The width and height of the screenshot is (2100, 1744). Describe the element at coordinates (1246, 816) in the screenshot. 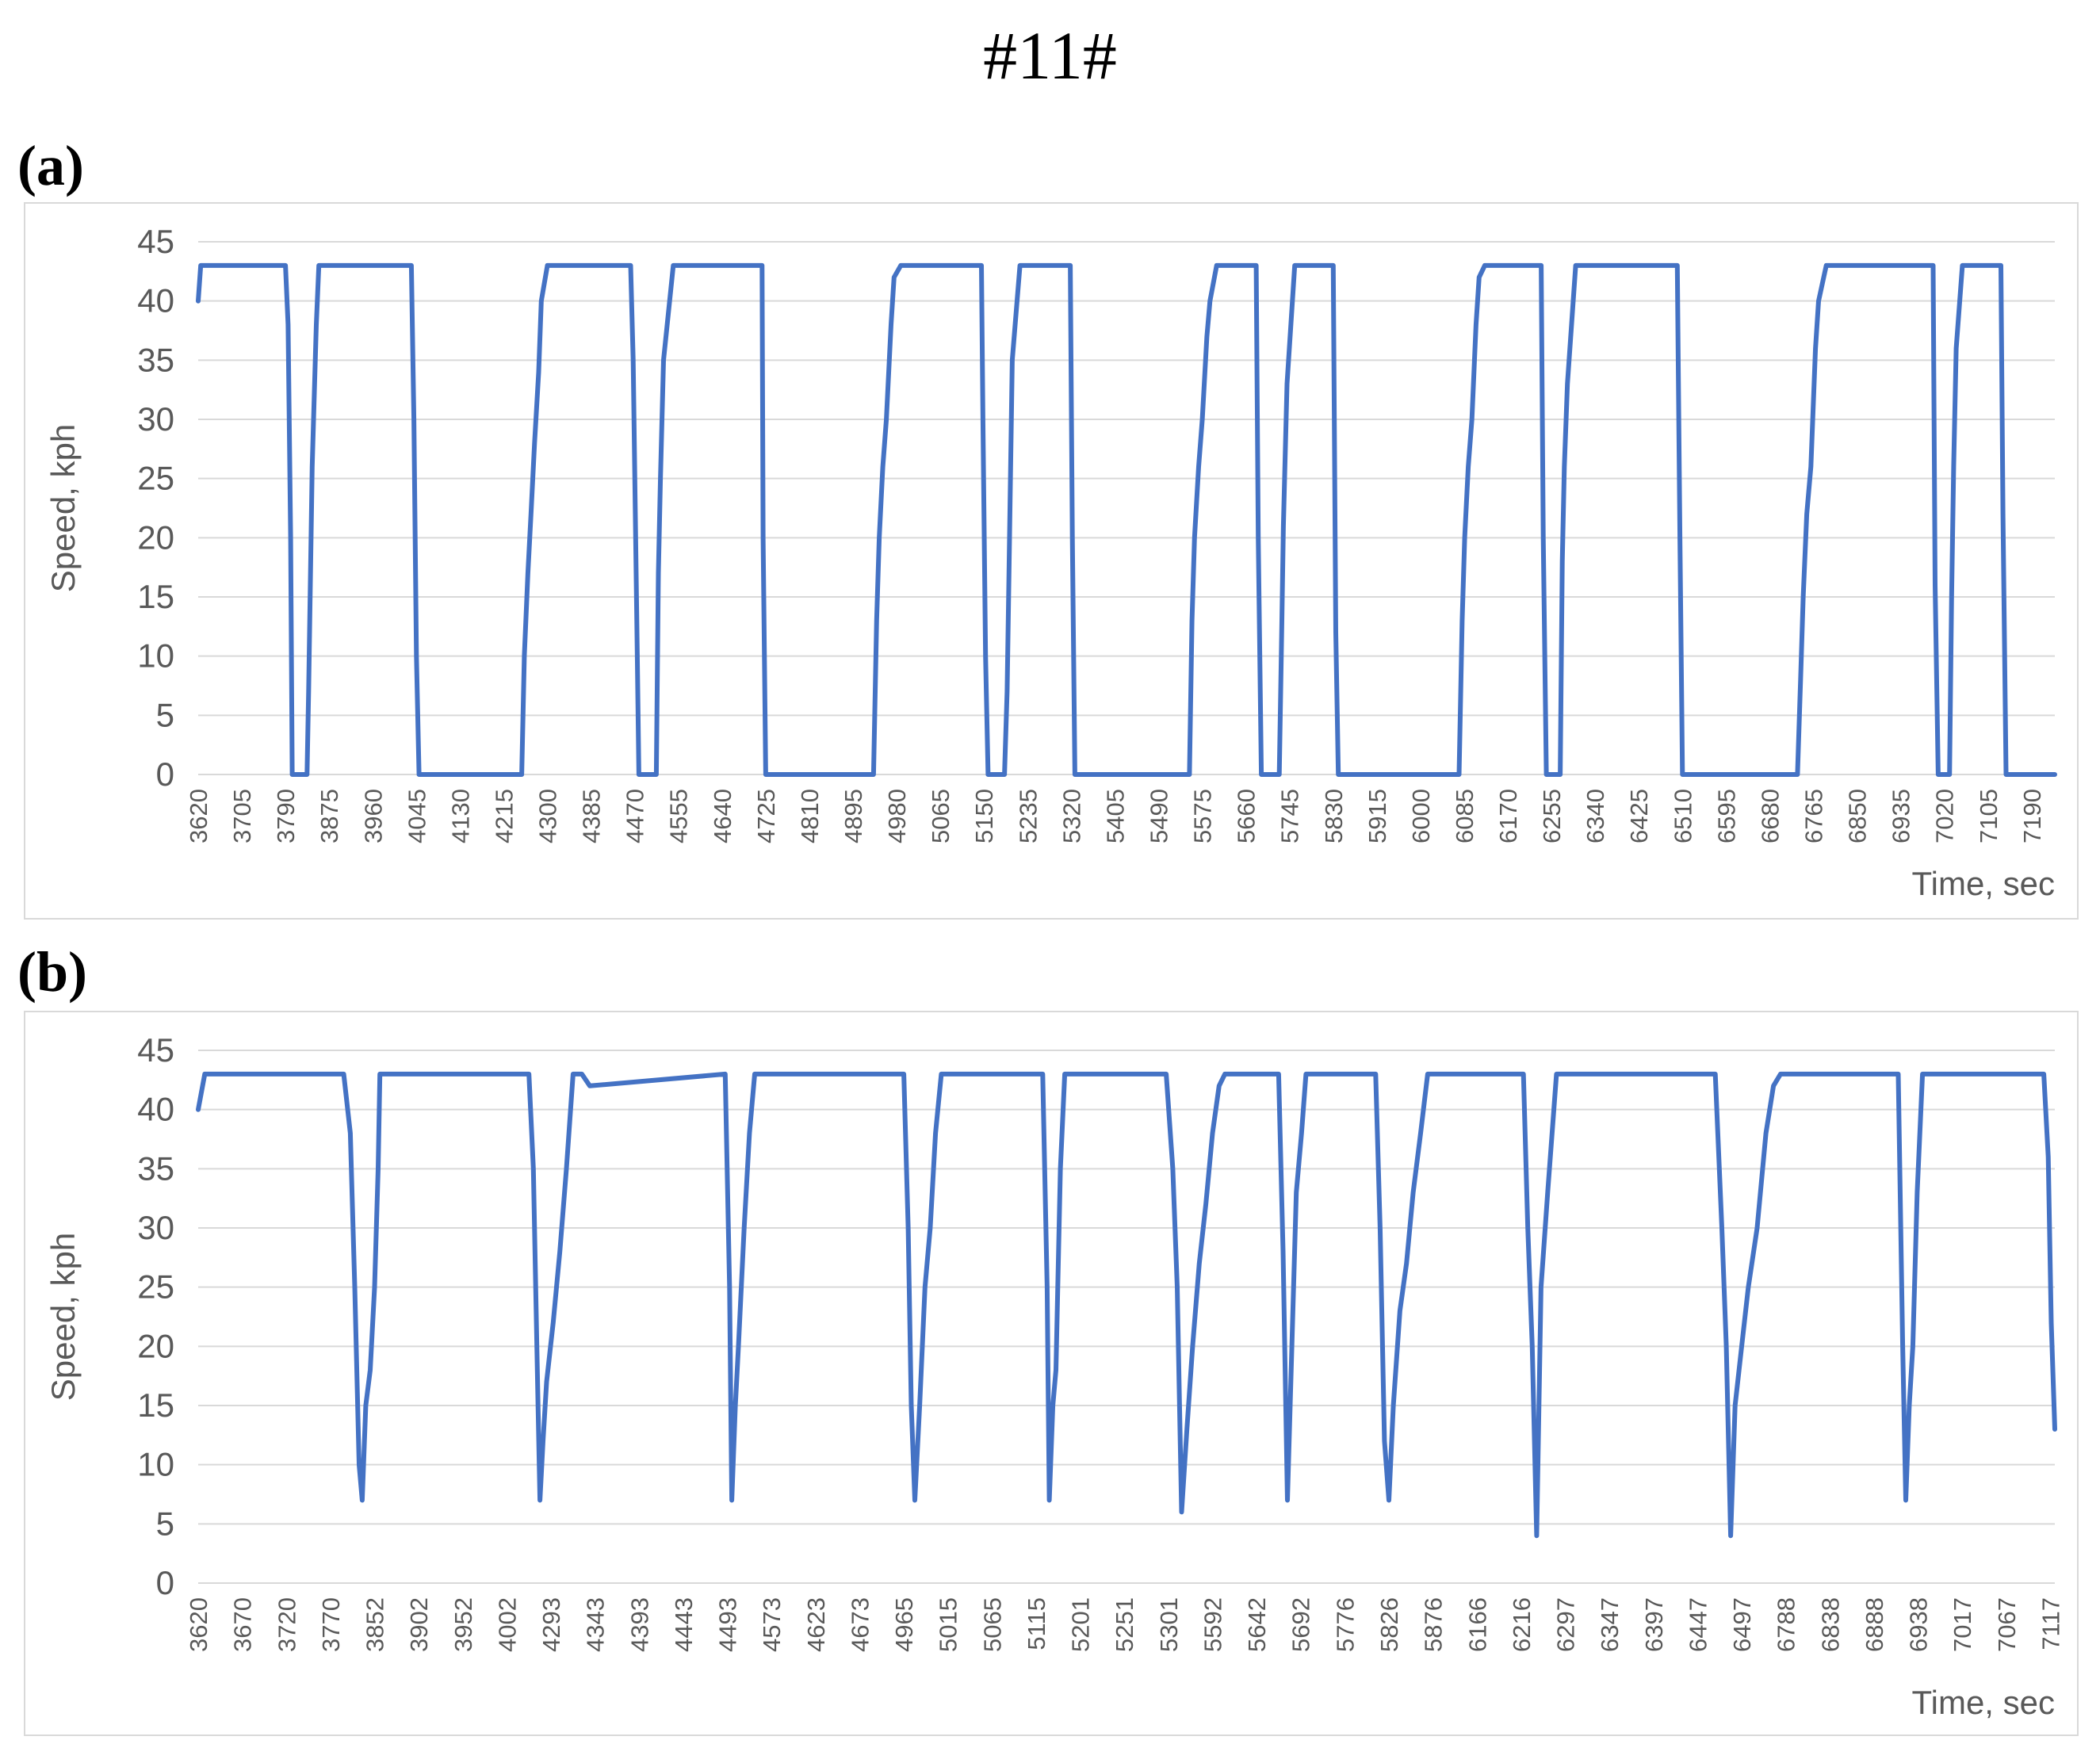

I see `x-tick-label: 5660` at that location.